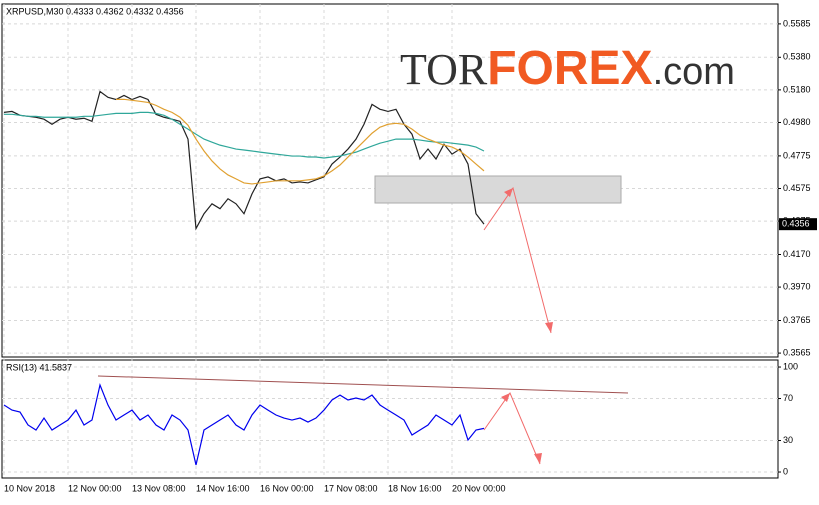  Describe the element at coordinates (788, 398) in the screenshot. I see `y-tick-label: 70` at that location.